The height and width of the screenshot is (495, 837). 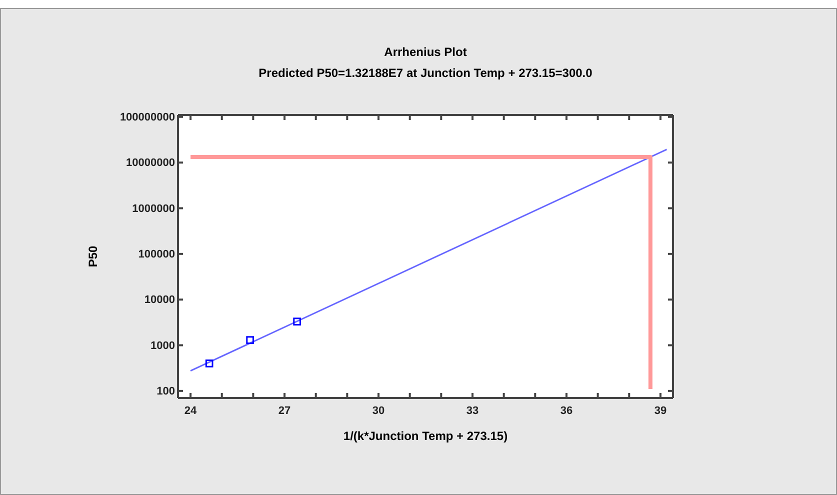 What do you see at coordinates (156, 254) in the screenshot?
I see `y-tick-label: 100000` at bounding box center [156, 254].